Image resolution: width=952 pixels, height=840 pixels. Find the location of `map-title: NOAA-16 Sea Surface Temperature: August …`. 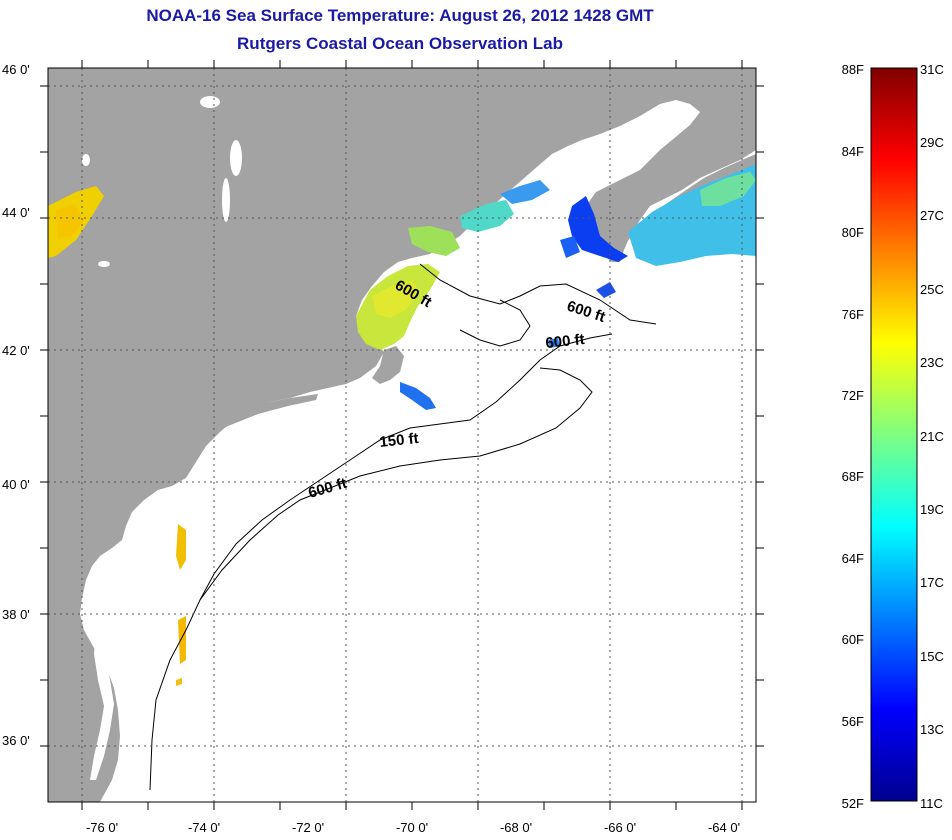

map-title: NOAA-16 Sea Surface Temperature: August … is located at coordinates (400, 15).